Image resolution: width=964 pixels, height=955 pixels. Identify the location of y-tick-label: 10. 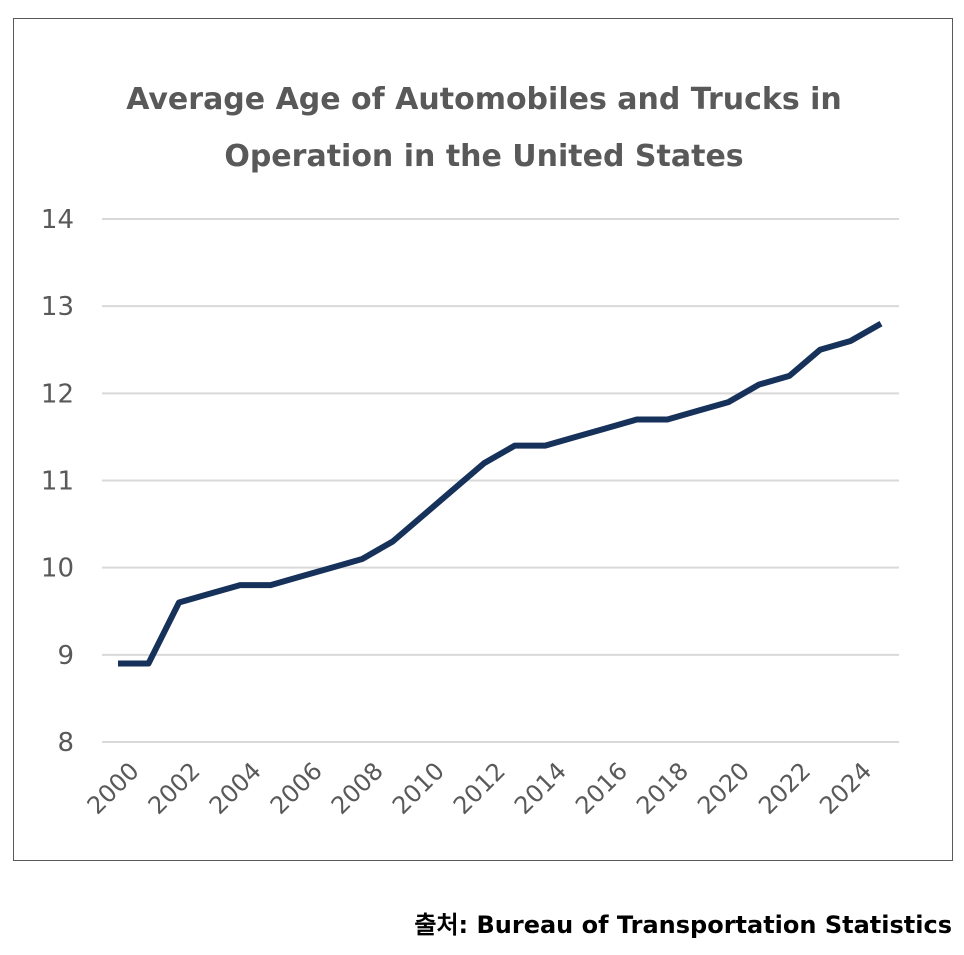
(57, 569).